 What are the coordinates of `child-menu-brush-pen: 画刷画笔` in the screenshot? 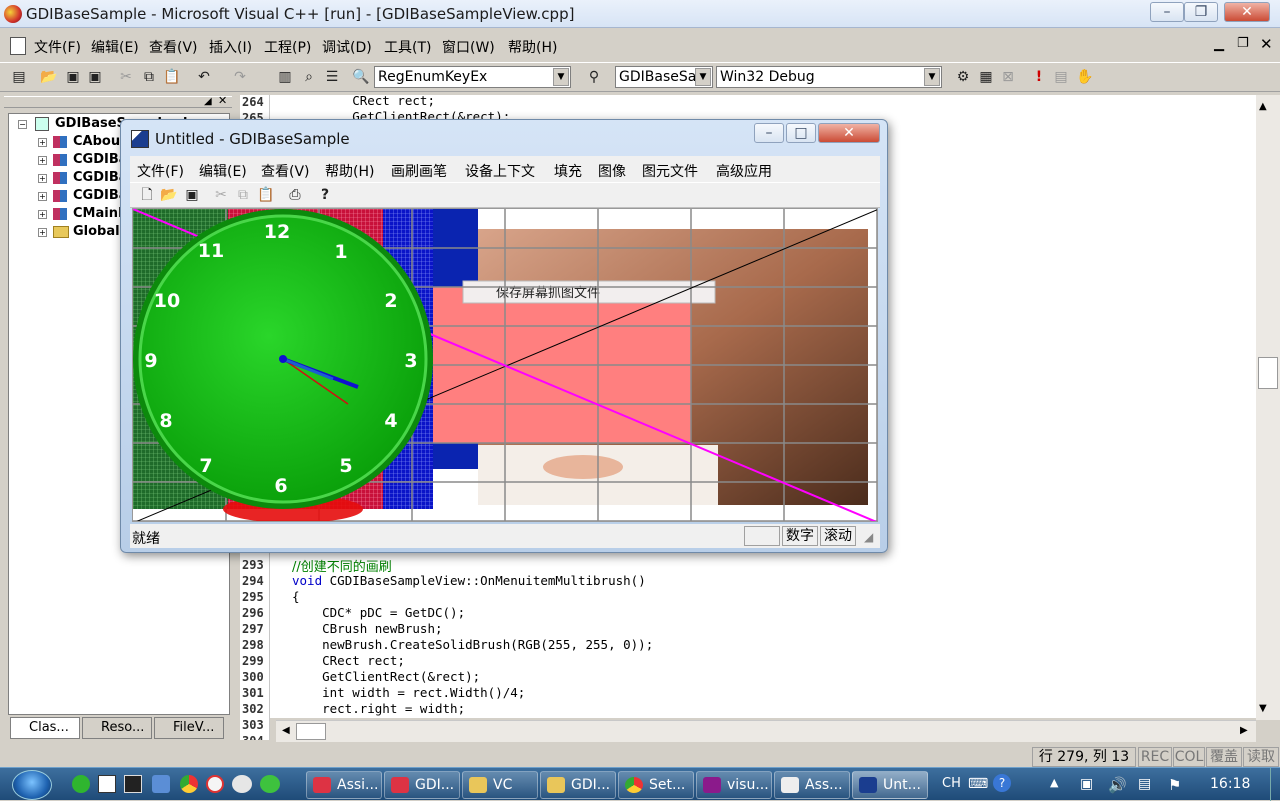 It's located at (419, 172).